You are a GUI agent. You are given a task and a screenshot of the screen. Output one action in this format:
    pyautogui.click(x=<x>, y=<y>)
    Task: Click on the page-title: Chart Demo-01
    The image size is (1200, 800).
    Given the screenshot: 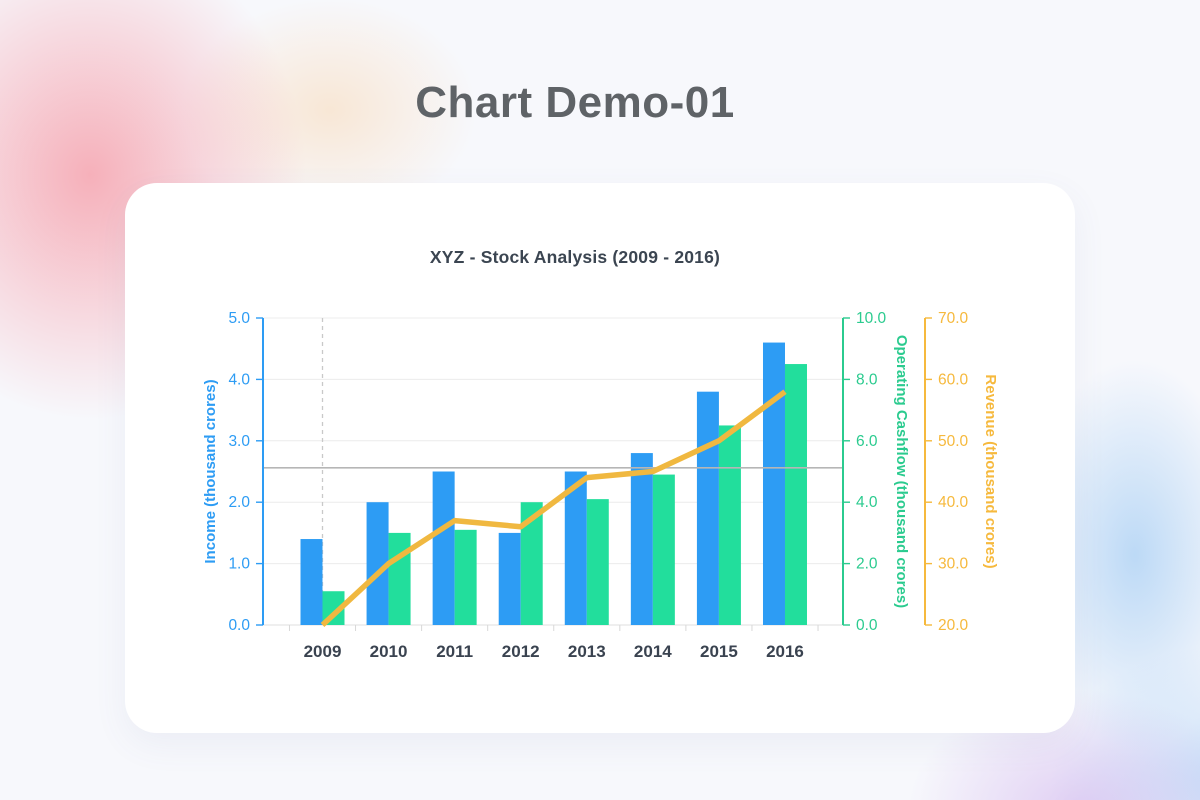 What is the action you would take?
    pyautogui.click(x=575, y=102)
    